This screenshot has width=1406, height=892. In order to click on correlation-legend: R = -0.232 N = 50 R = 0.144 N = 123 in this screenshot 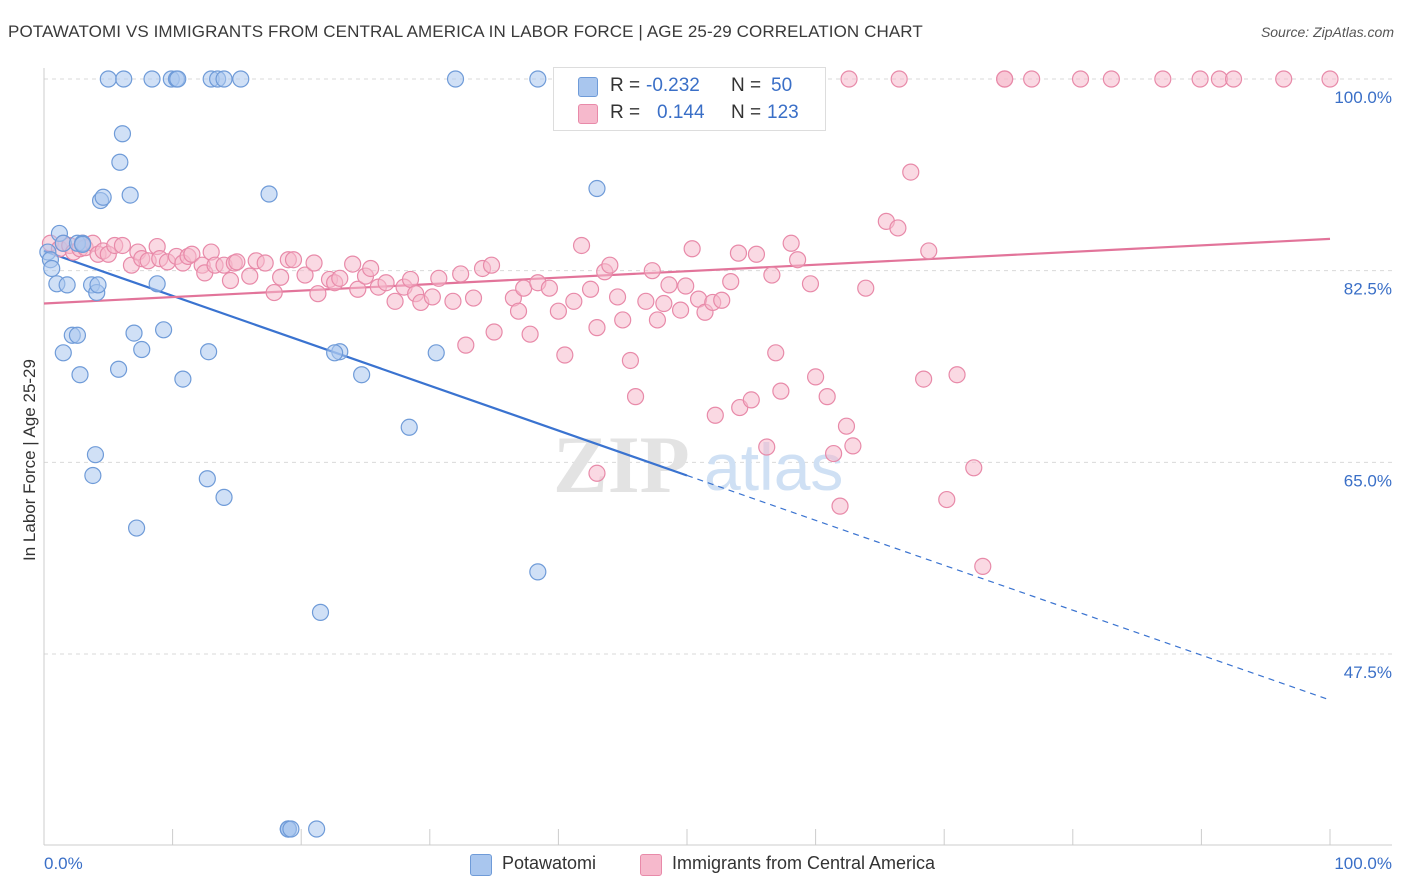, I will do `click(689, 99)`.